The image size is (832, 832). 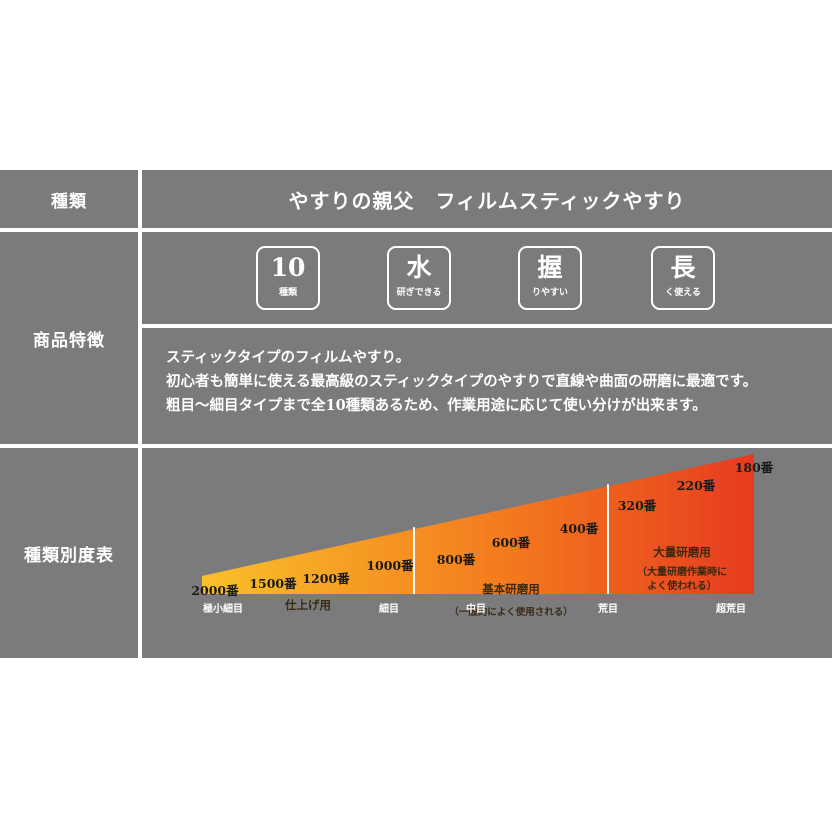 What do you see at coordinates (607, 608) in the screenshot?
I see `coarseness-axis-label: 荒目` at bounding box center [607, 608].